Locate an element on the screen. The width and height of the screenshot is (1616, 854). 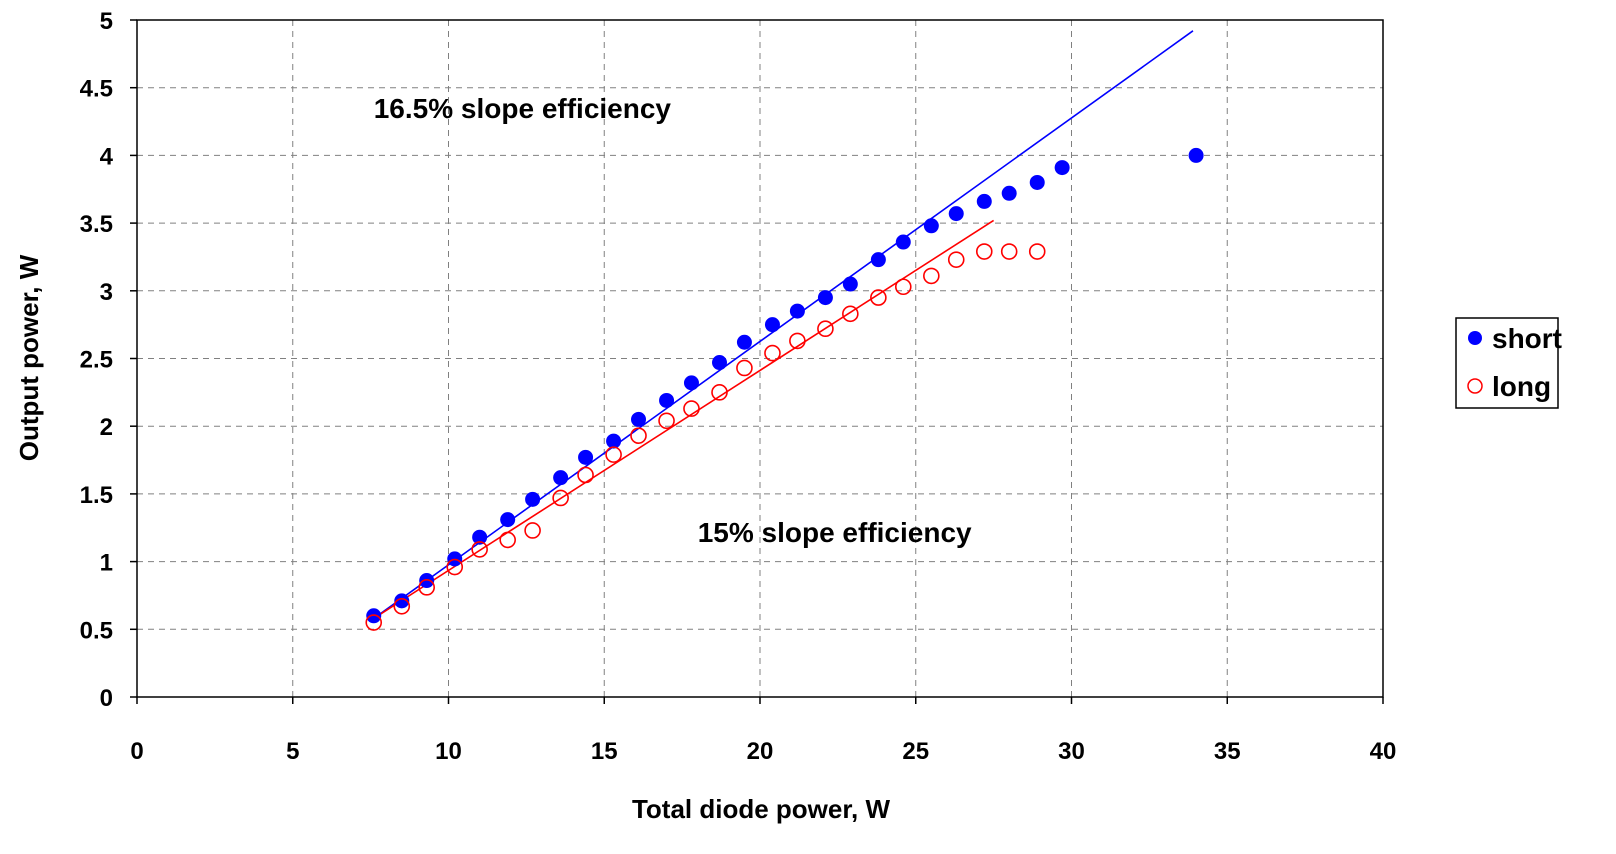
legend-label-short: short is located at coordinates (1527, 338).